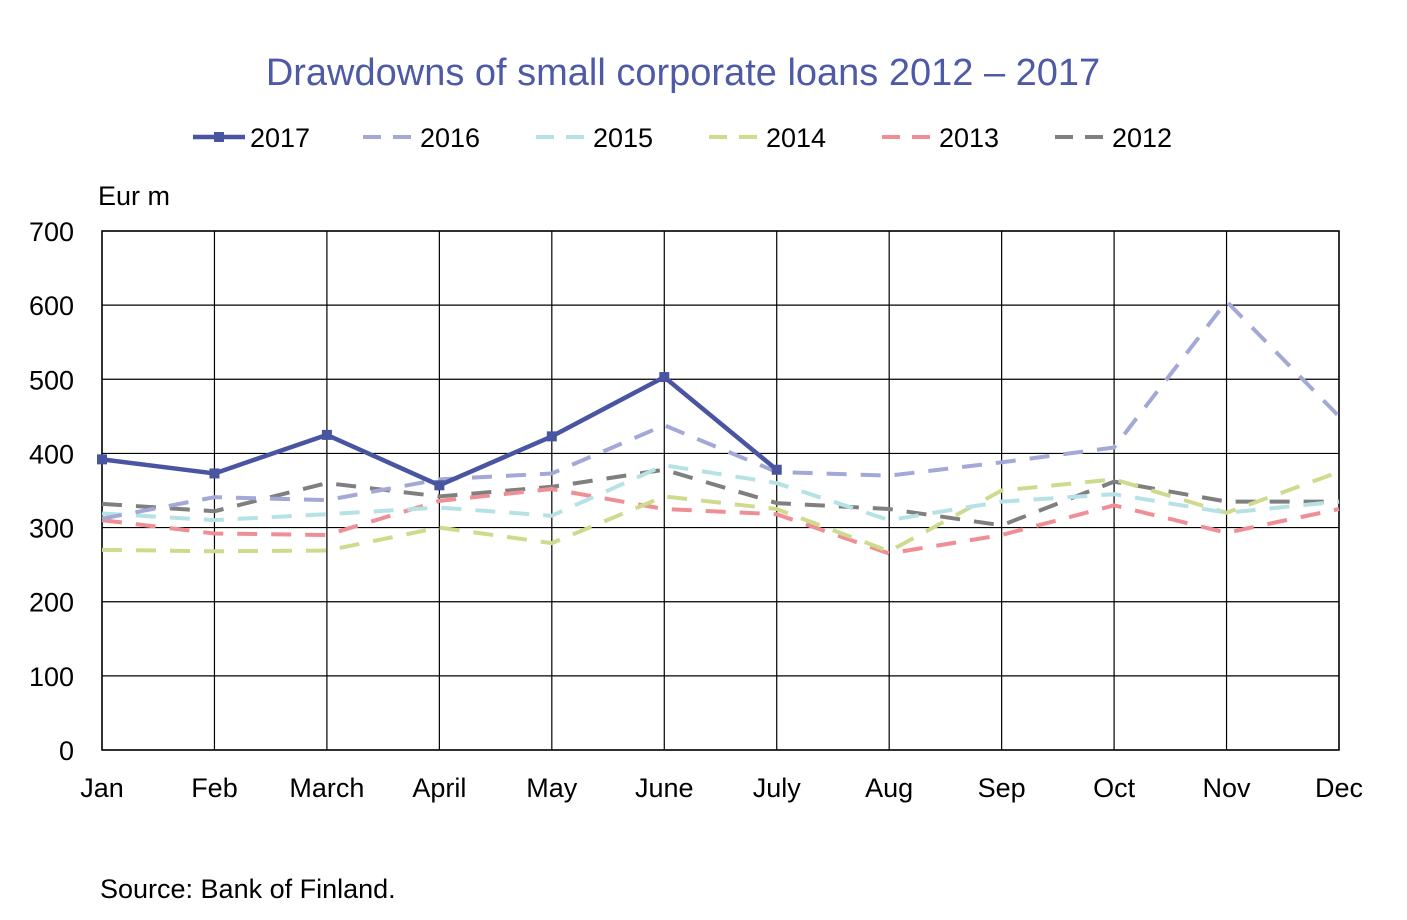 The width and height of the screenshot is (1407, 920). What do you see at coordinates (134, 196) in the screenshot?
I see `y-axis-label: Eur m` at bounding box center [134, 196].